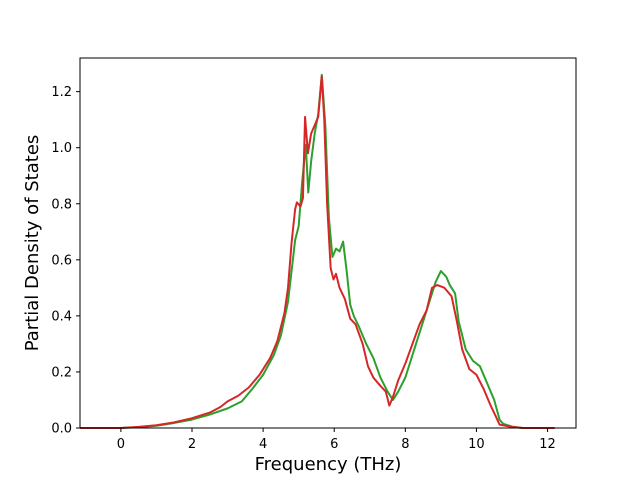 The image size is (640, 480). What do you see at coordinates (32, 243) in the screenshot?
I see `y-axis-label: Partial Density of States` at bounding box center [32, 243].